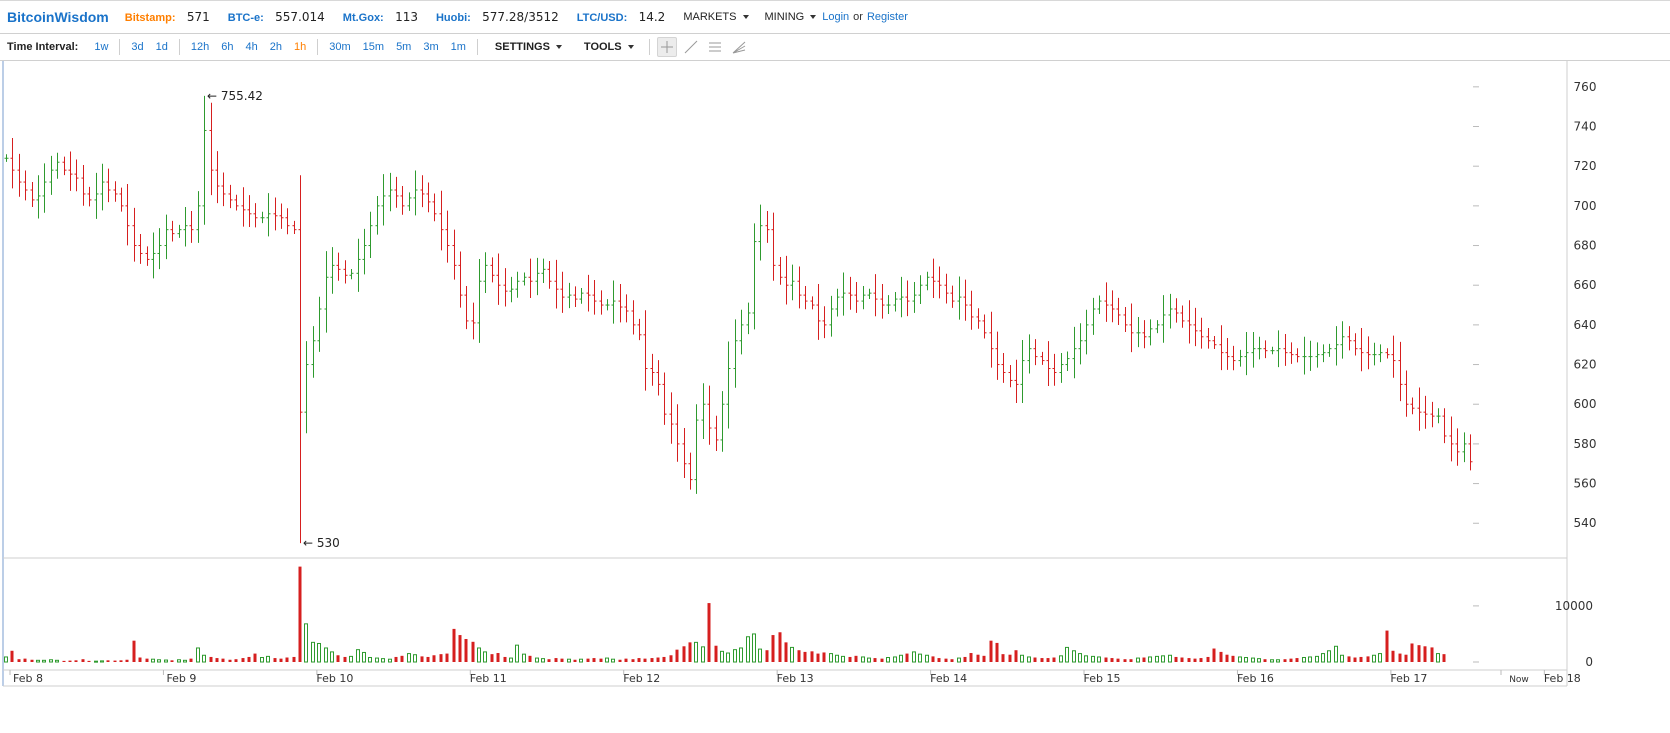 Image resolution: width=1670 pixels, height=733 pixels. What do you see at coordinates (406, 17) in the screenshot?
I see `ticker-value: 113` at bounding box center [406, 17].